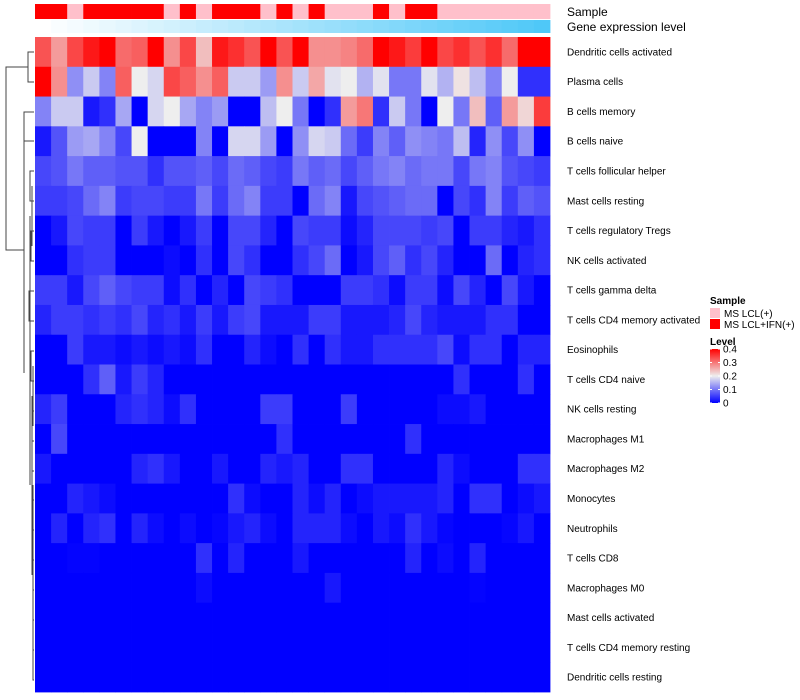 This screenshot has width=800, height=700. I want to click on annotation-title-gene-expression: Gene expression level, so click(626, 27).